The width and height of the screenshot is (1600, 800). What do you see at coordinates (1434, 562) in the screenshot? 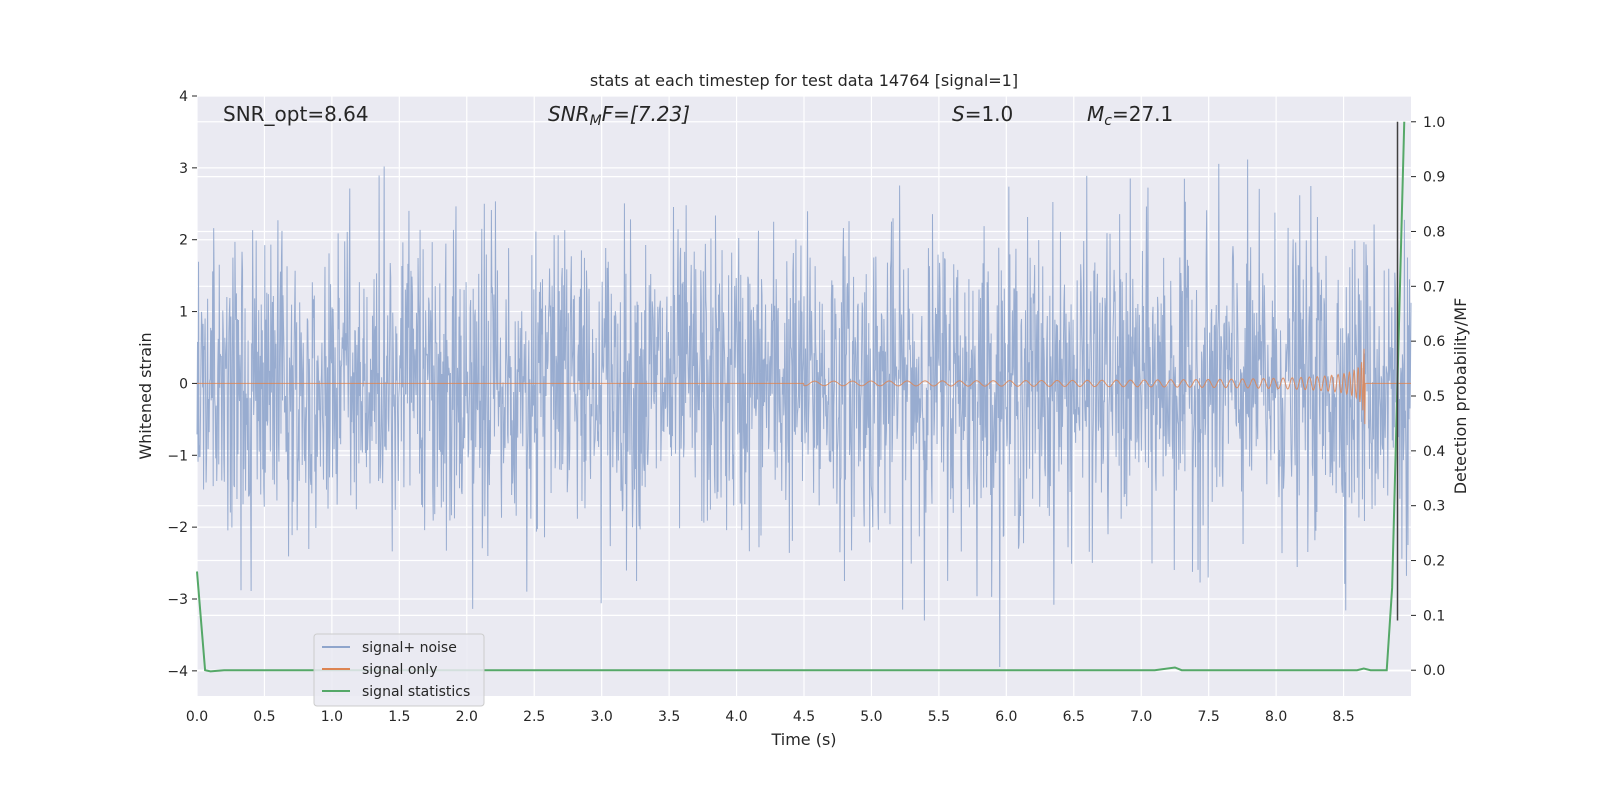
I see `y2-tick-label: 0.2` at bounding box center [1434, 562].